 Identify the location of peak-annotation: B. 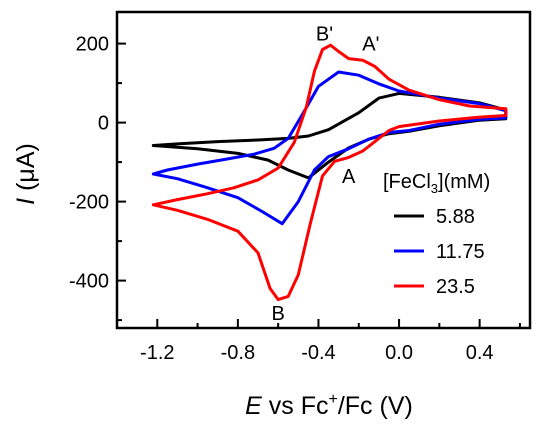
(277, 314).